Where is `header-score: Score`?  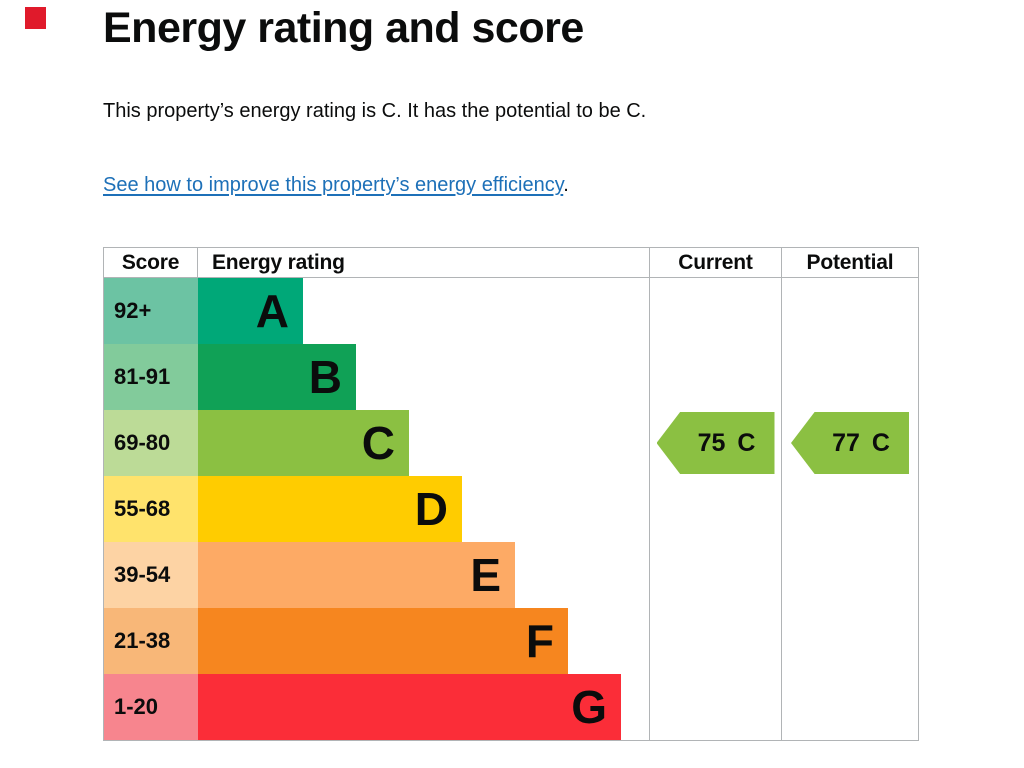 header-score: Score is located at coordinates (151, 262).